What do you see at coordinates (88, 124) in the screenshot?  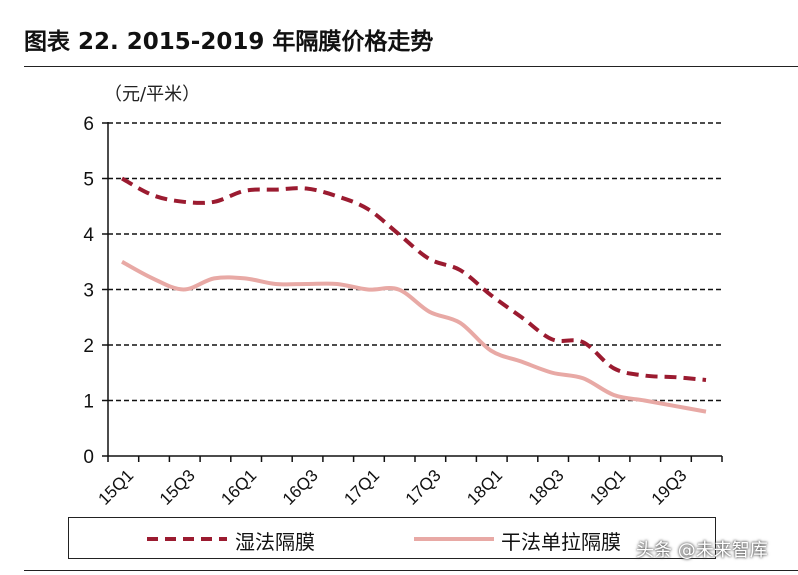 I see `y-tick-label: 6` at bounding box center [88, 124].